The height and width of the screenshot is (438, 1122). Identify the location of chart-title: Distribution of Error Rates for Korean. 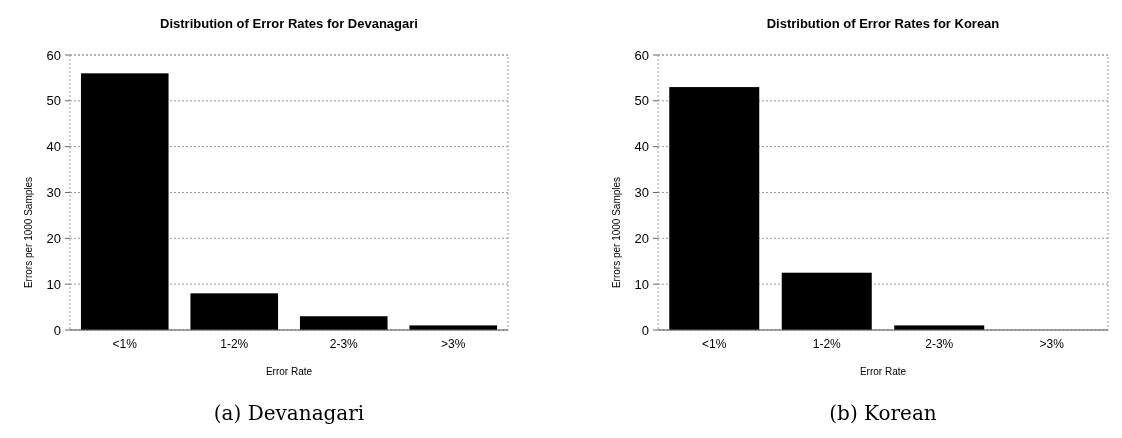
(883, 23).